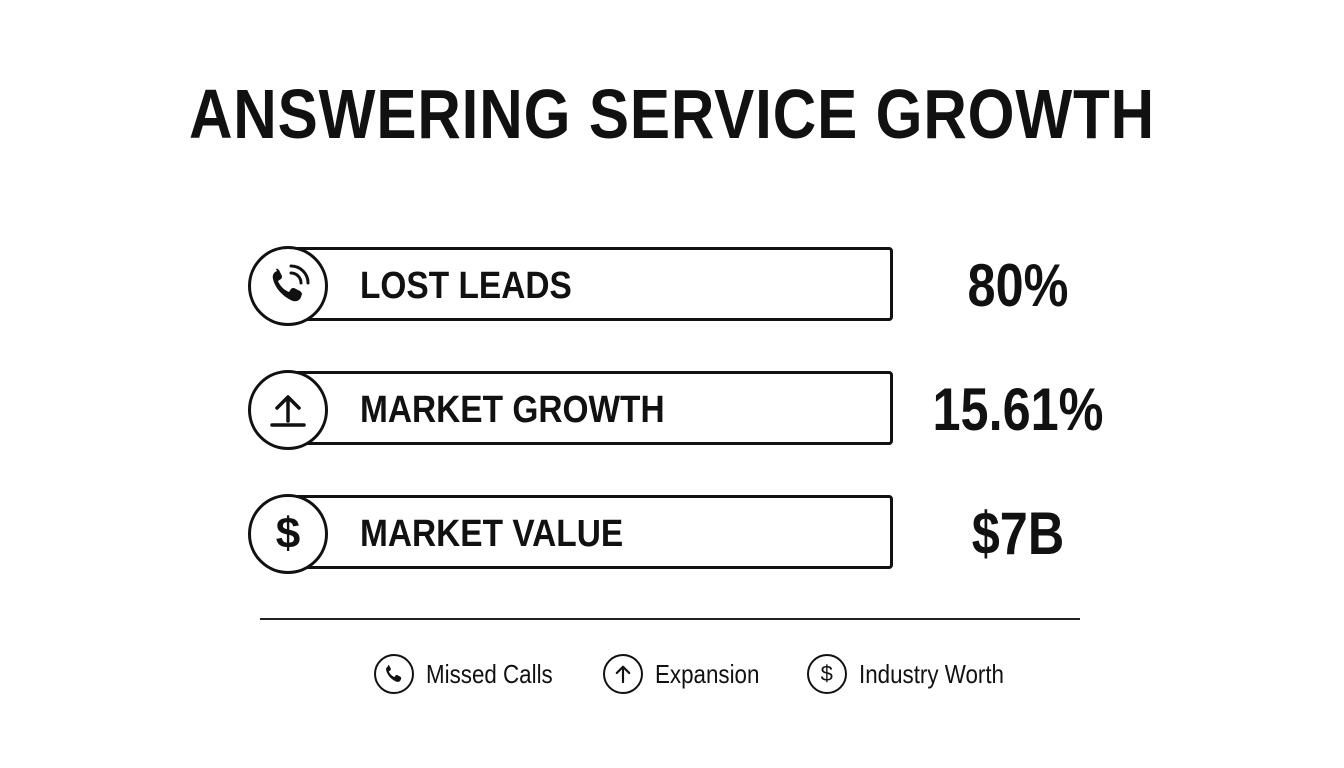 This screenshot has height=768, width=1344. Describe the element at coordinates (1018, 409) in the screenshot. I see `stat-value: 15.61%` at that location.